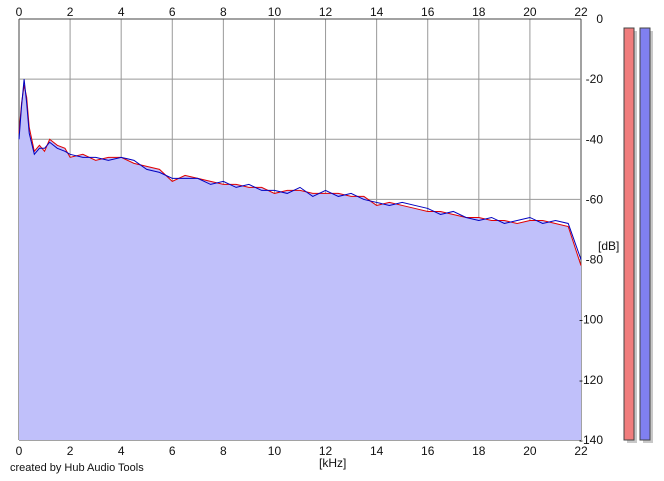  Describe the element at coordinates (70, 451) in the screenshot. I see `x-tick-label-bottom: 2` at that location.